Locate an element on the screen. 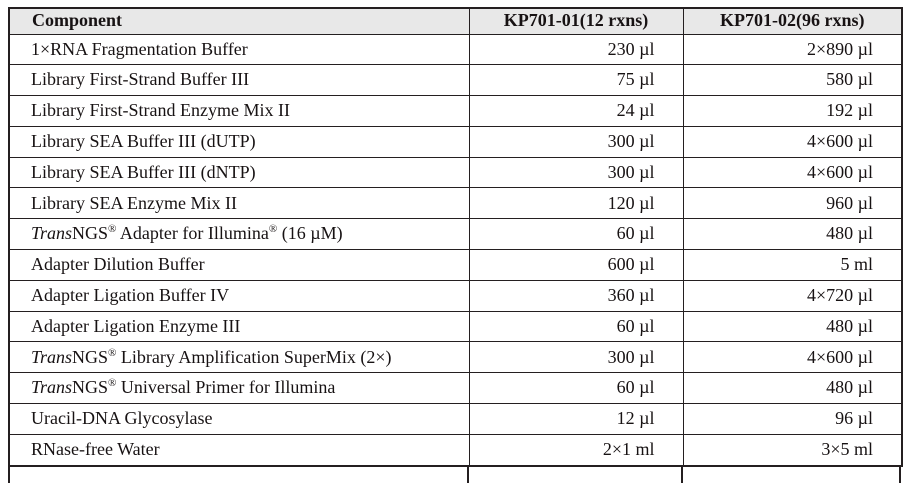 The width and height of the screenshot is (910, 486). table-row: Library SEA Enzyme Mix II 120 µl 960 µl is located at coordinates (455, 203).